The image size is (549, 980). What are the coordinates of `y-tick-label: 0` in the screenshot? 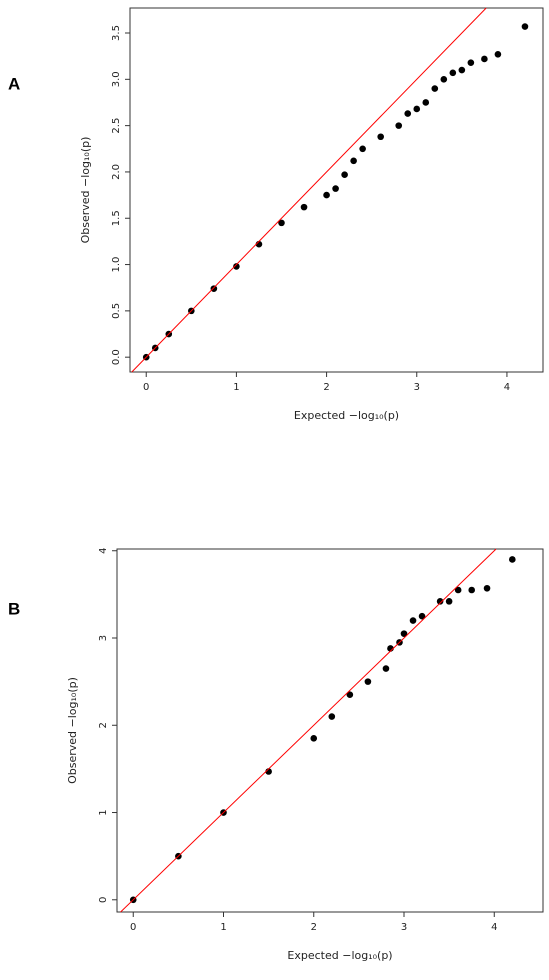 It's located at (103, 900).